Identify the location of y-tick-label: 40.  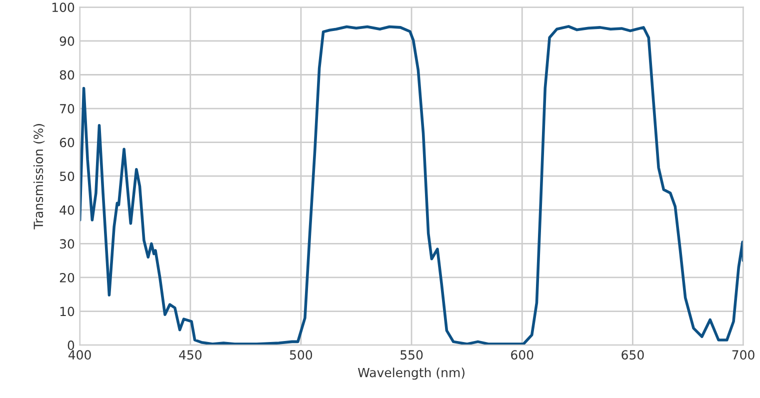
(67, 210).